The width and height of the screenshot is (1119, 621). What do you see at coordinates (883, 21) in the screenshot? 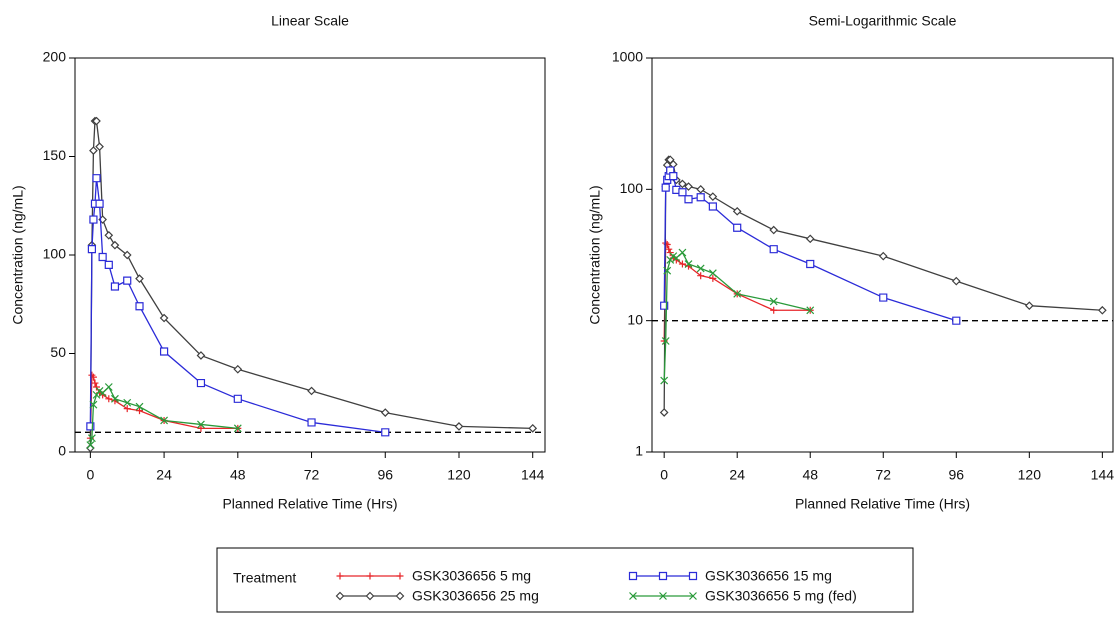
I see `chart-title: Semi-Logarithmic Scale` at bounding box center [883, 21].